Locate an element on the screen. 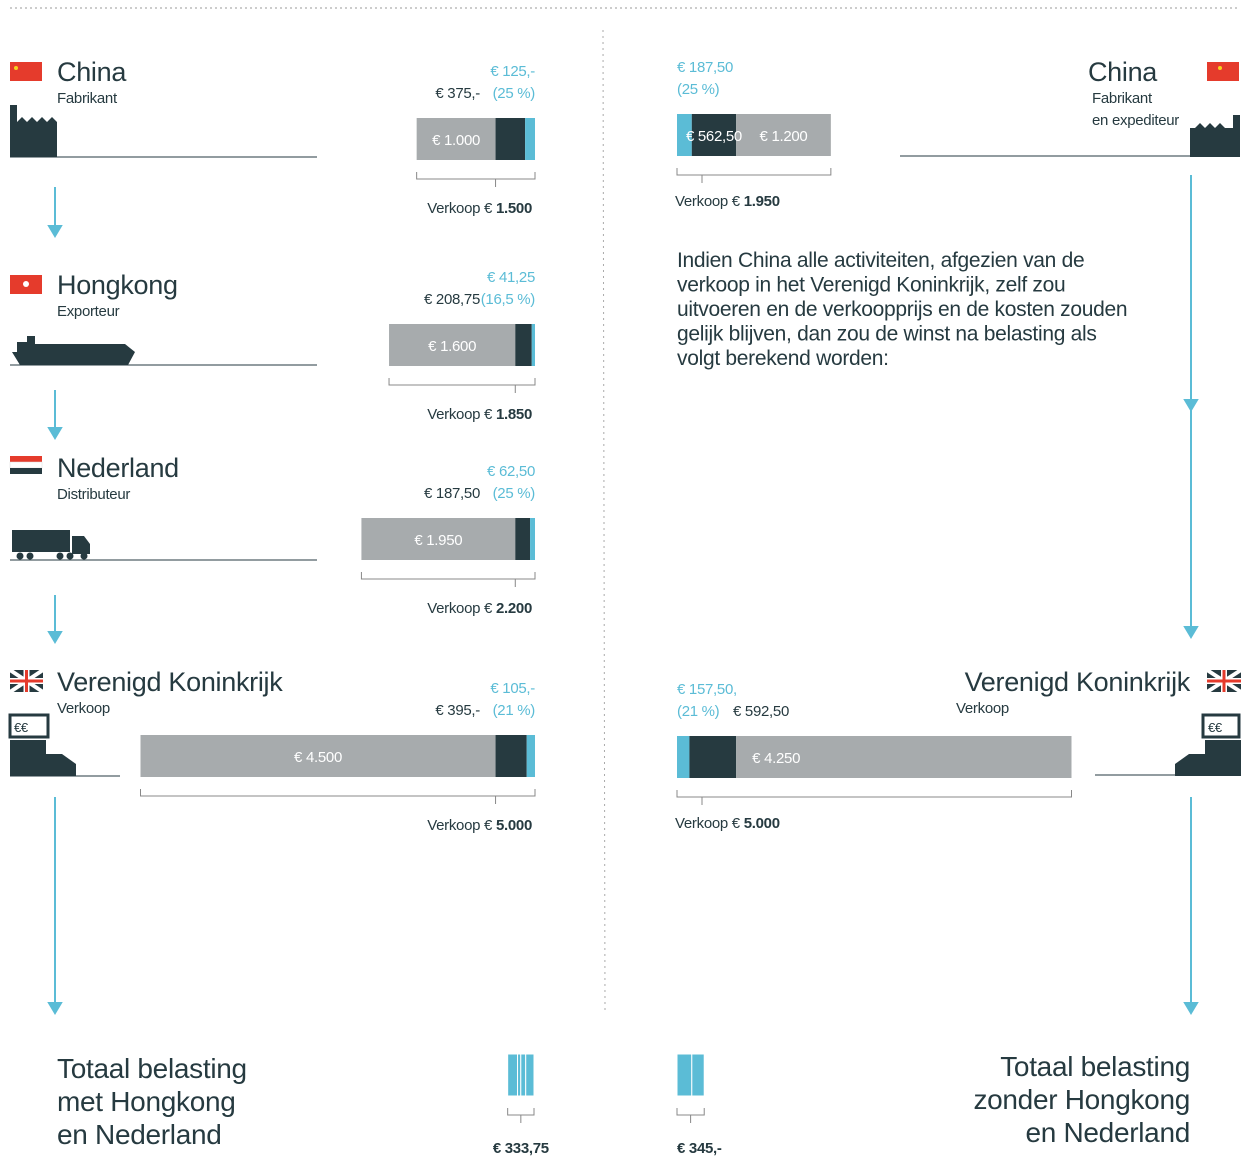 Image resolution: width=1254 pixels, height=1156 pixels. total-label: € 333,75 is located at coordinates (521, 1148).